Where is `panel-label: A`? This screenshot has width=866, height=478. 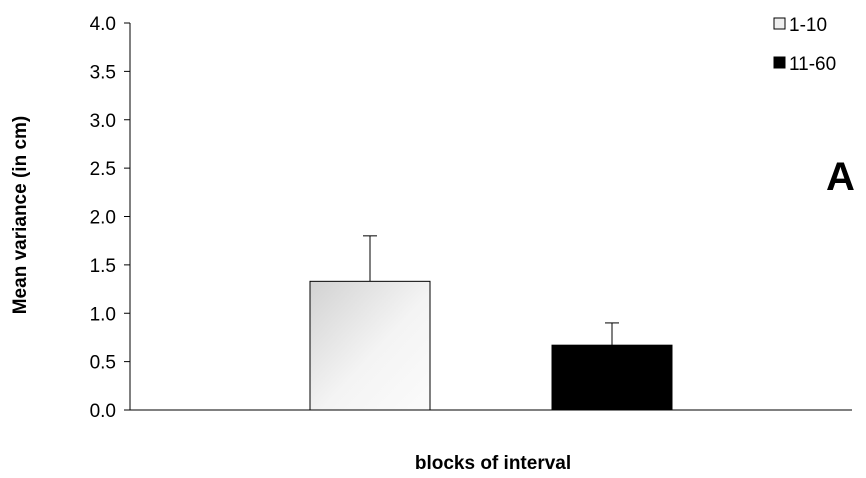
panel-label: A is located at coordinates (840, 177).